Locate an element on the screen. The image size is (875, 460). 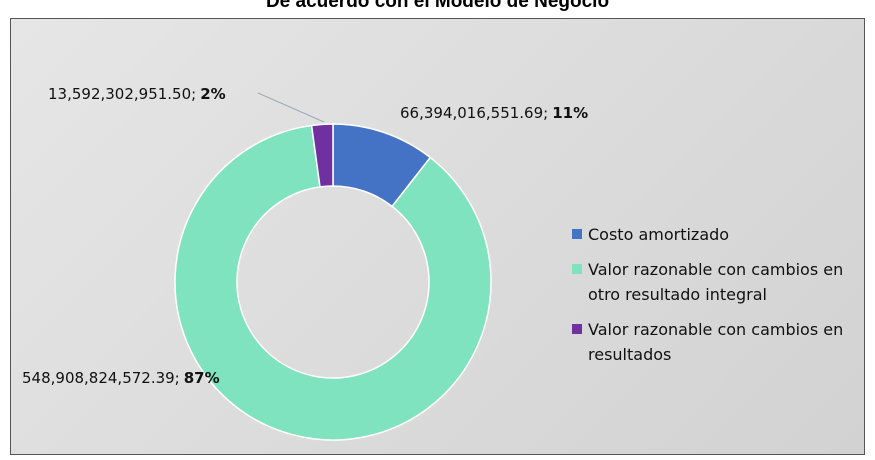
value-label: 548,908,824,572.39; is located at coordinates (101, 378).